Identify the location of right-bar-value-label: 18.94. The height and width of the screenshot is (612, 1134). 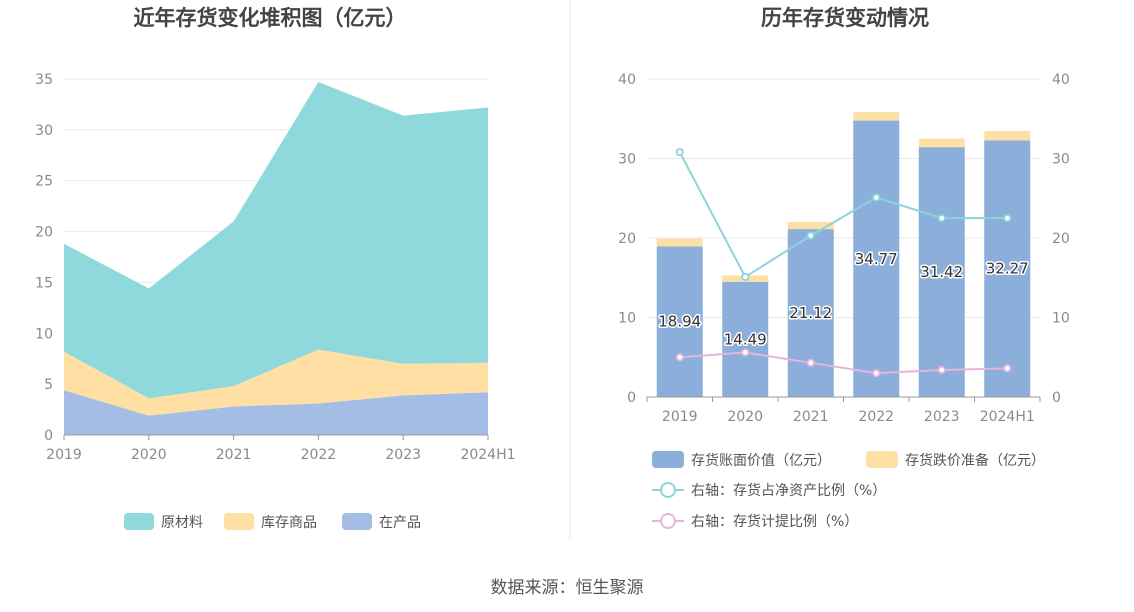
(679, 322).